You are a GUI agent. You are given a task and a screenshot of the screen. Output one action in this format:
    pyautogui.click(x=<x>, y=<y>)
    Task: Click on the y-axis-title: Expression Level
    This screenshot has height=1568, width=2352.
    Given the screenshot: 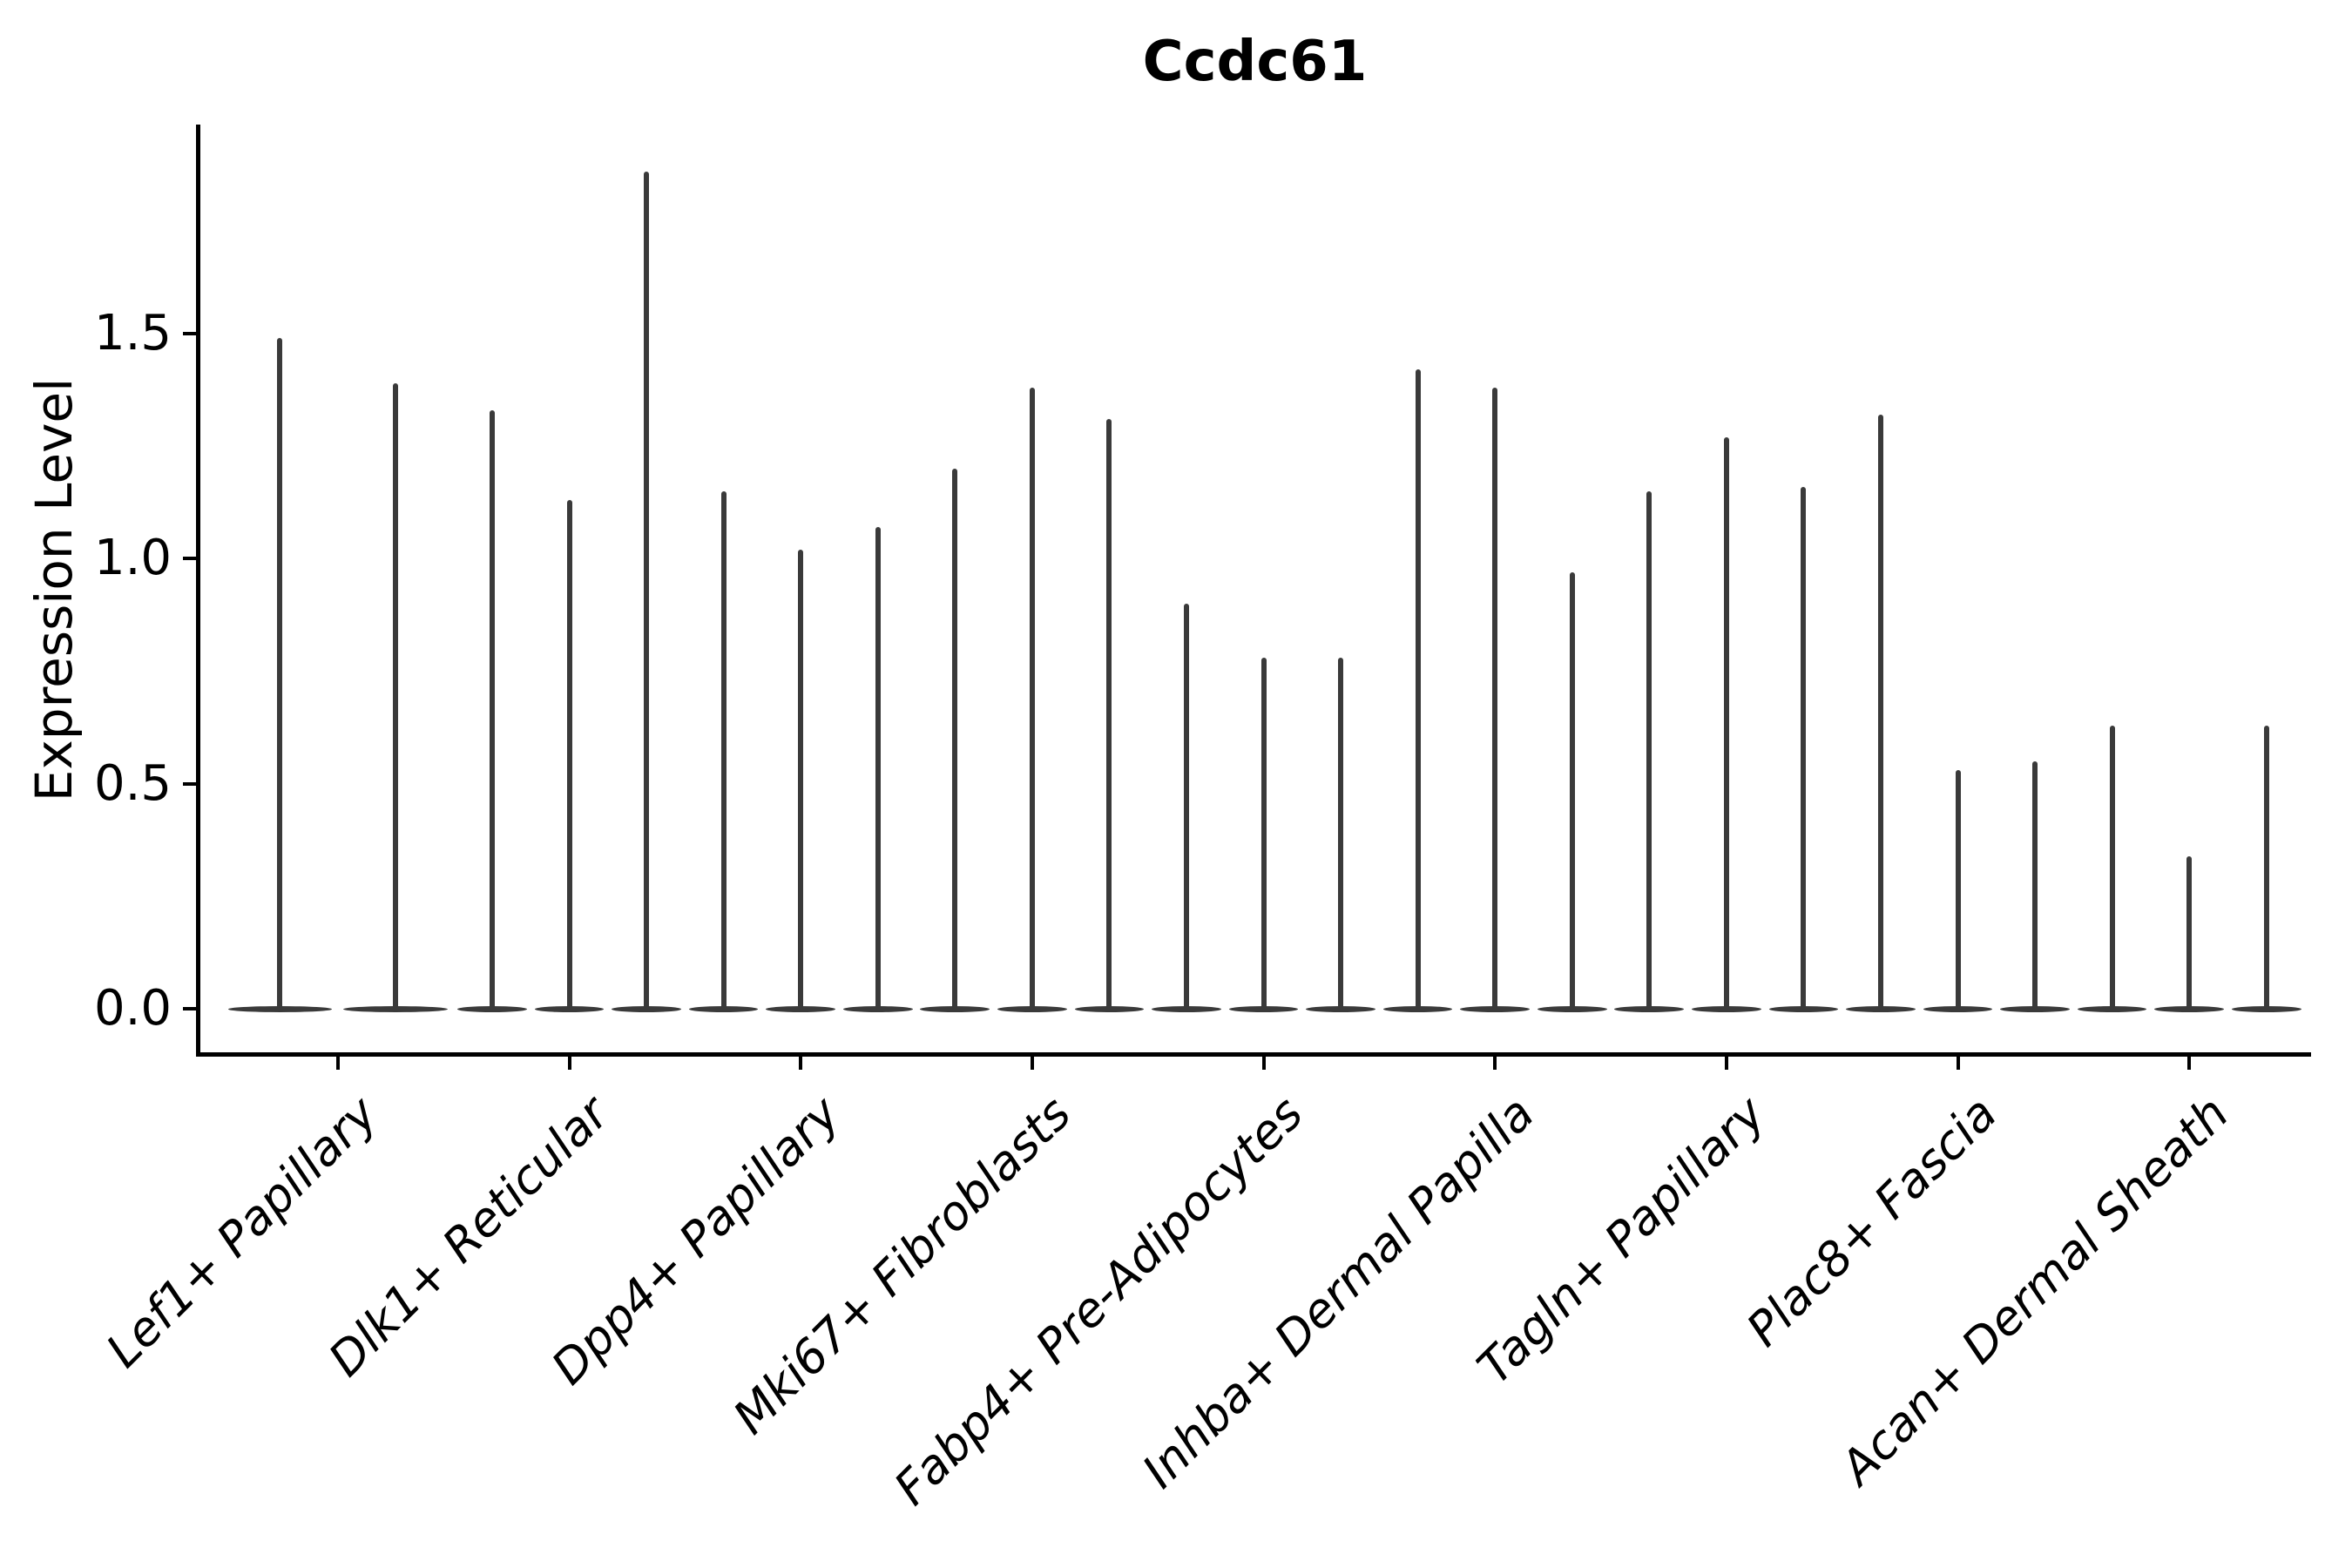 What is the action you would take?
    pyautogui.click(x=54, y=589)
    